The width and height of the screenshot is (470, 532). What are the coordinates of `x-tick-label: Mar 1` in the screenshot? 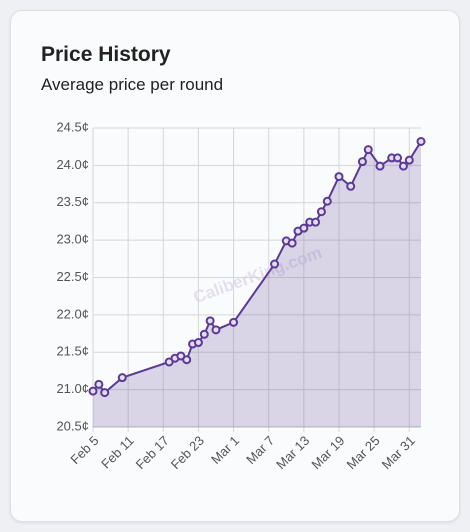 It's located at (225, 450).